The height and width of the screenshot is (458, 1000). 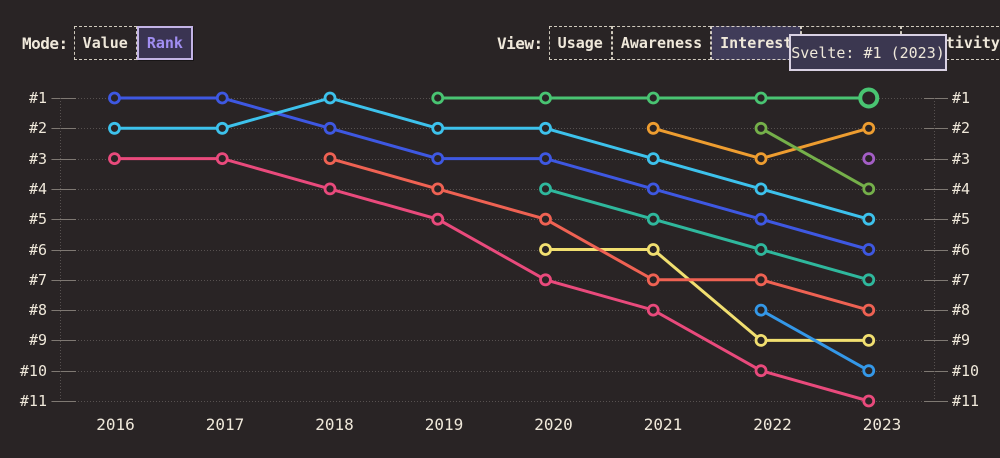 I want to click on data-point-cyan-2017, so click(x=222, y=128).